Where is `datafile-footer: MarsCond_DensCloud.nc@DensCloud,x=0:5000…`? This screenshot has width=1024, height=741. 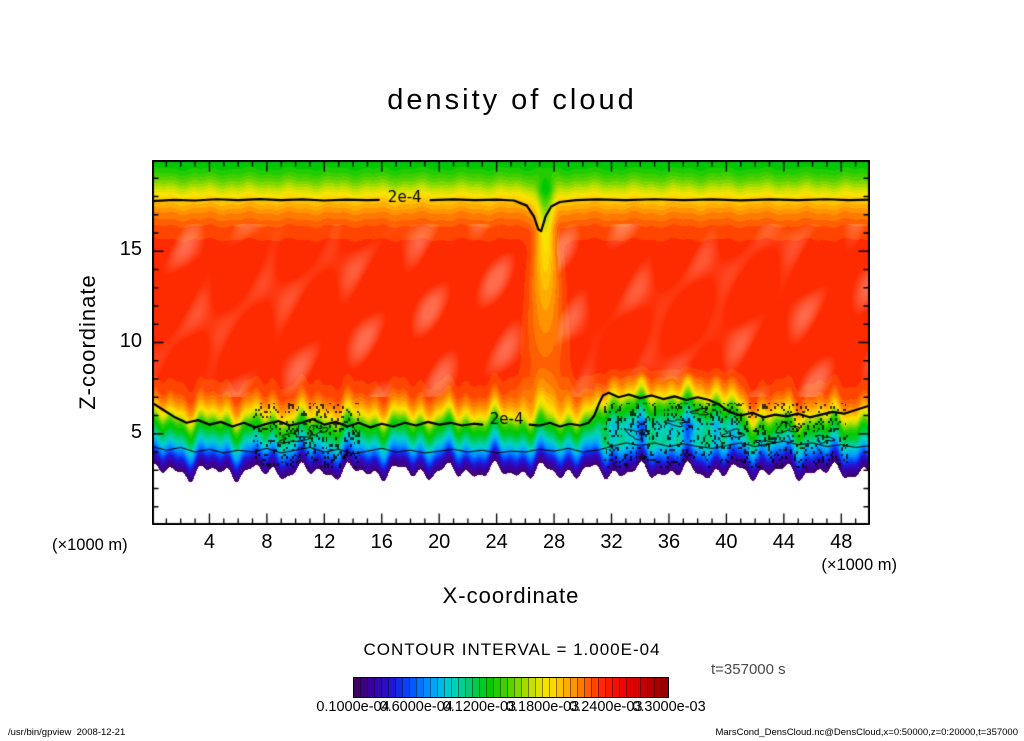 datafile-footer: MarsCond_DensCloud.nc@DensCloud,x=0:5000… is located at coordinates (866, 732).